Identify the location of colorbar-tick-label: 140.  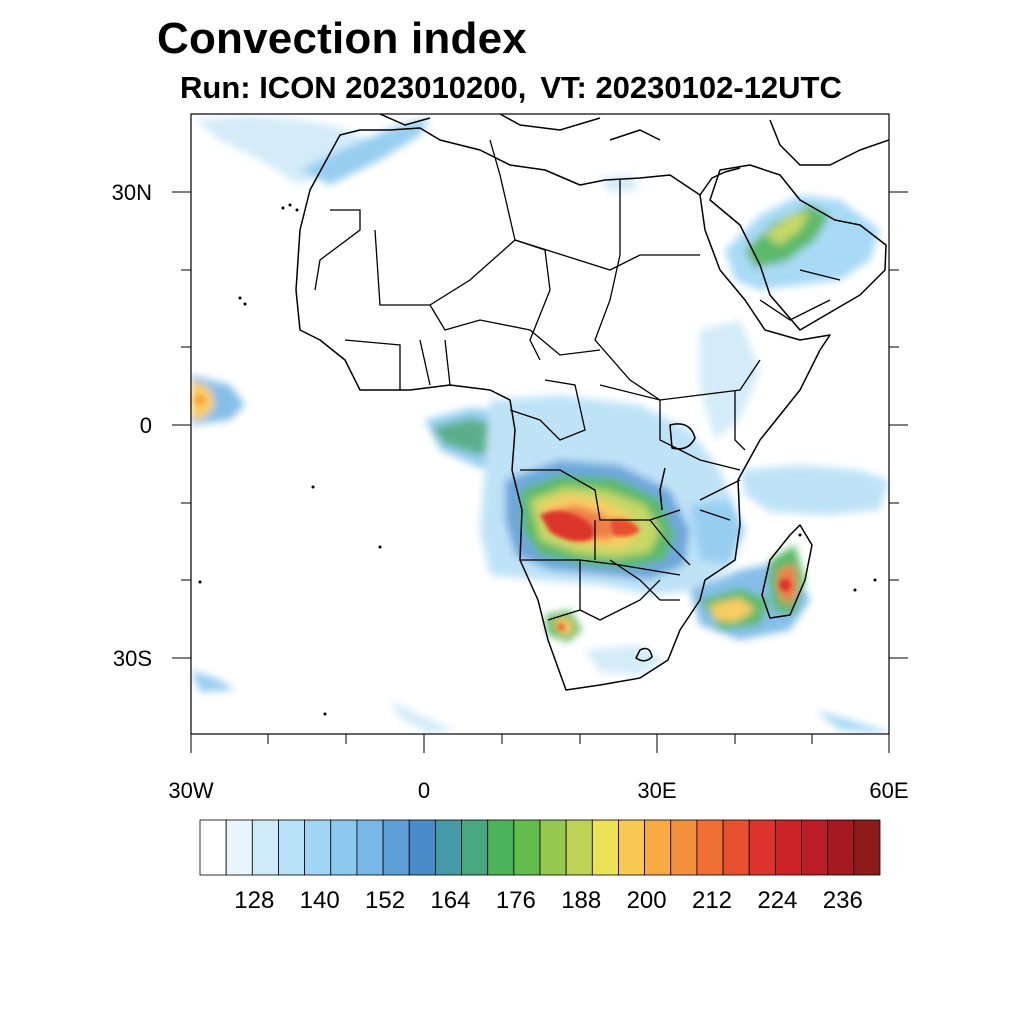
(319, 900).